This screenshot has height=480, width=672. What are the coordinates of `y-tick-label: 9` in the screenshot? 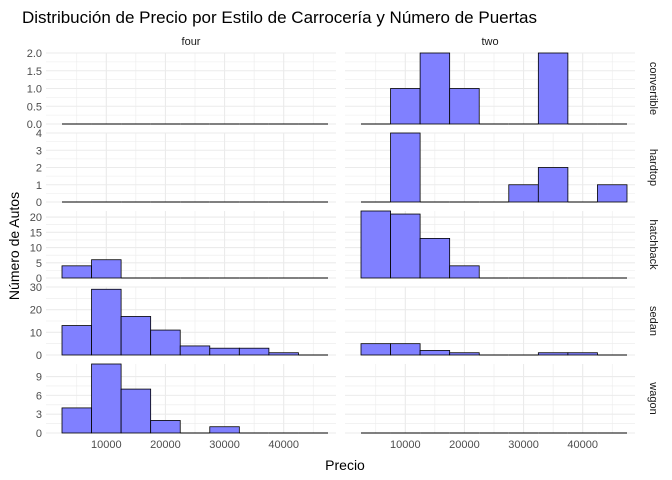 It's located at (39, 378).